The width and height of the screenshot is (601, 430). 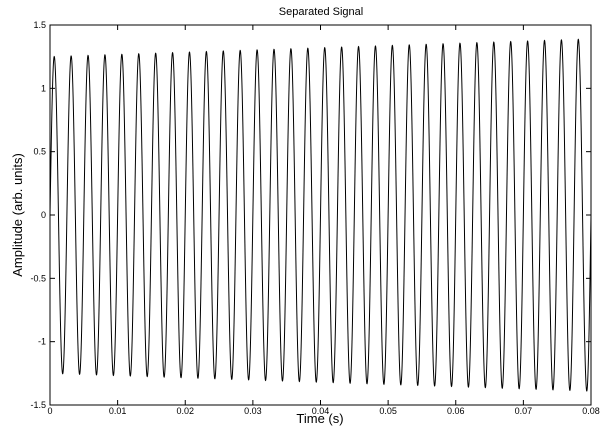 I want to click on x-tick-label: 0, so click(x=49, y=411).